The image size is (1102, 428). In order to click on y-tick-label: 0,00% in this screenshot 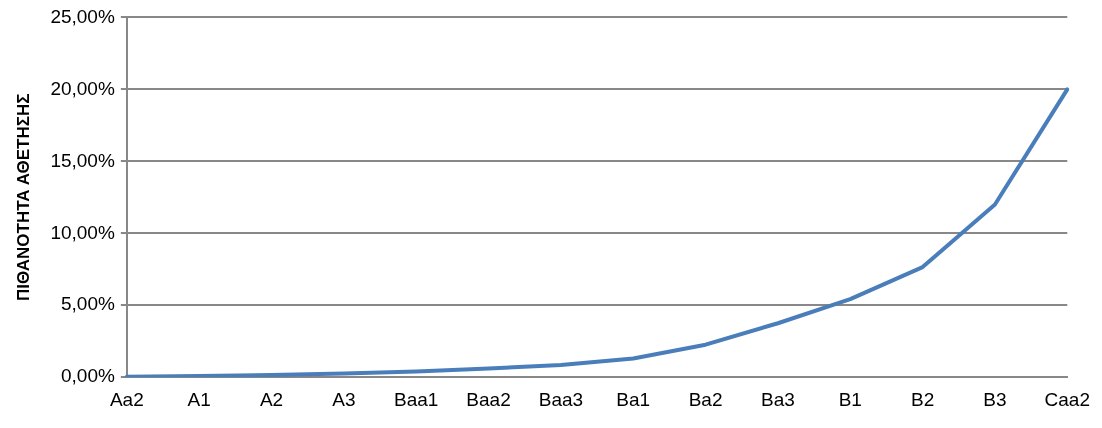, I will do `click(87, 376)`.